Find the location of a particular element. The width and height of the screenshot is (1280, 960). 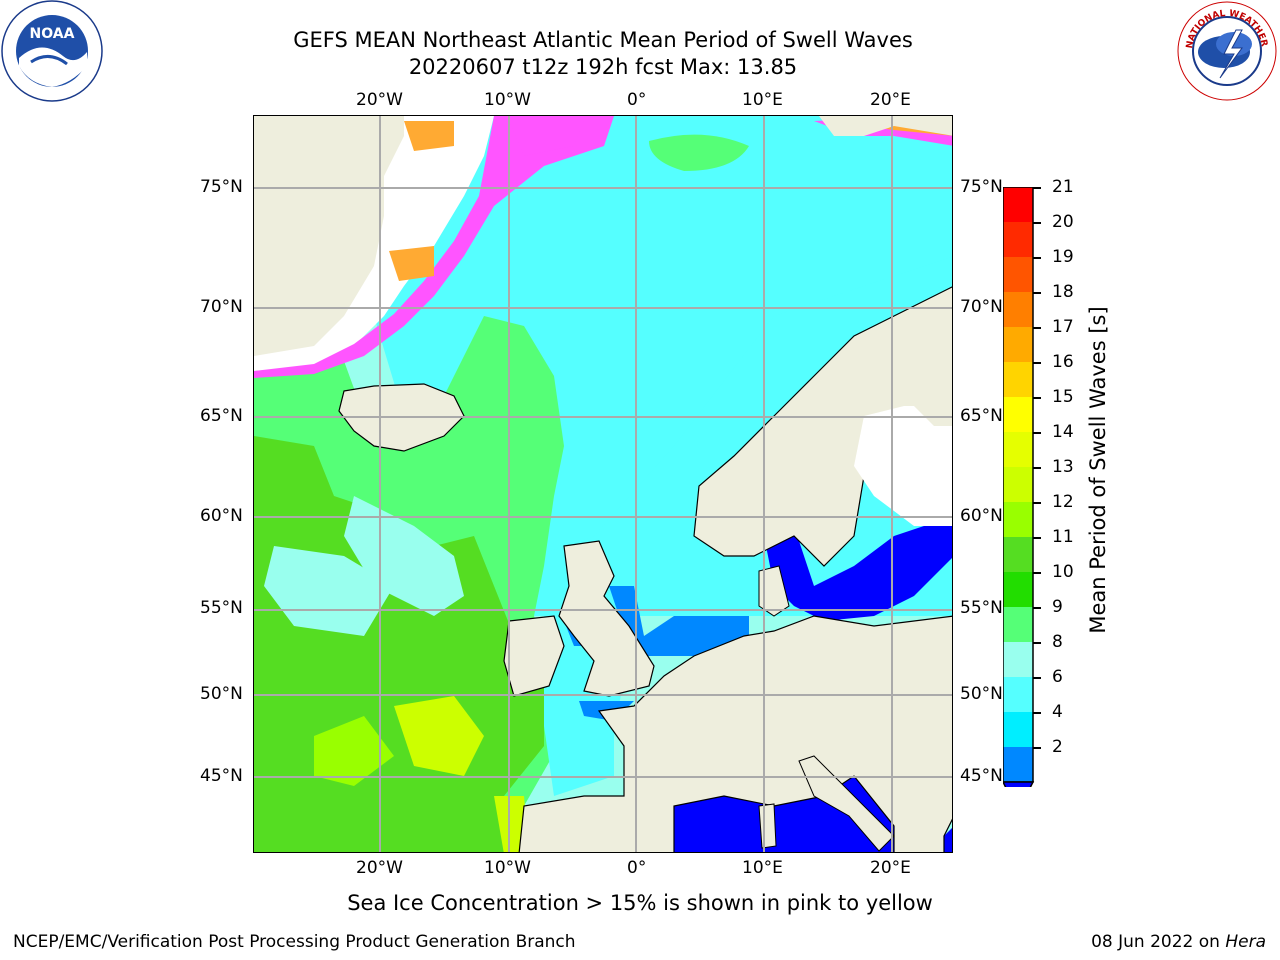

colorbar-tick-label: 19 is located at coordinates (1063, 257).